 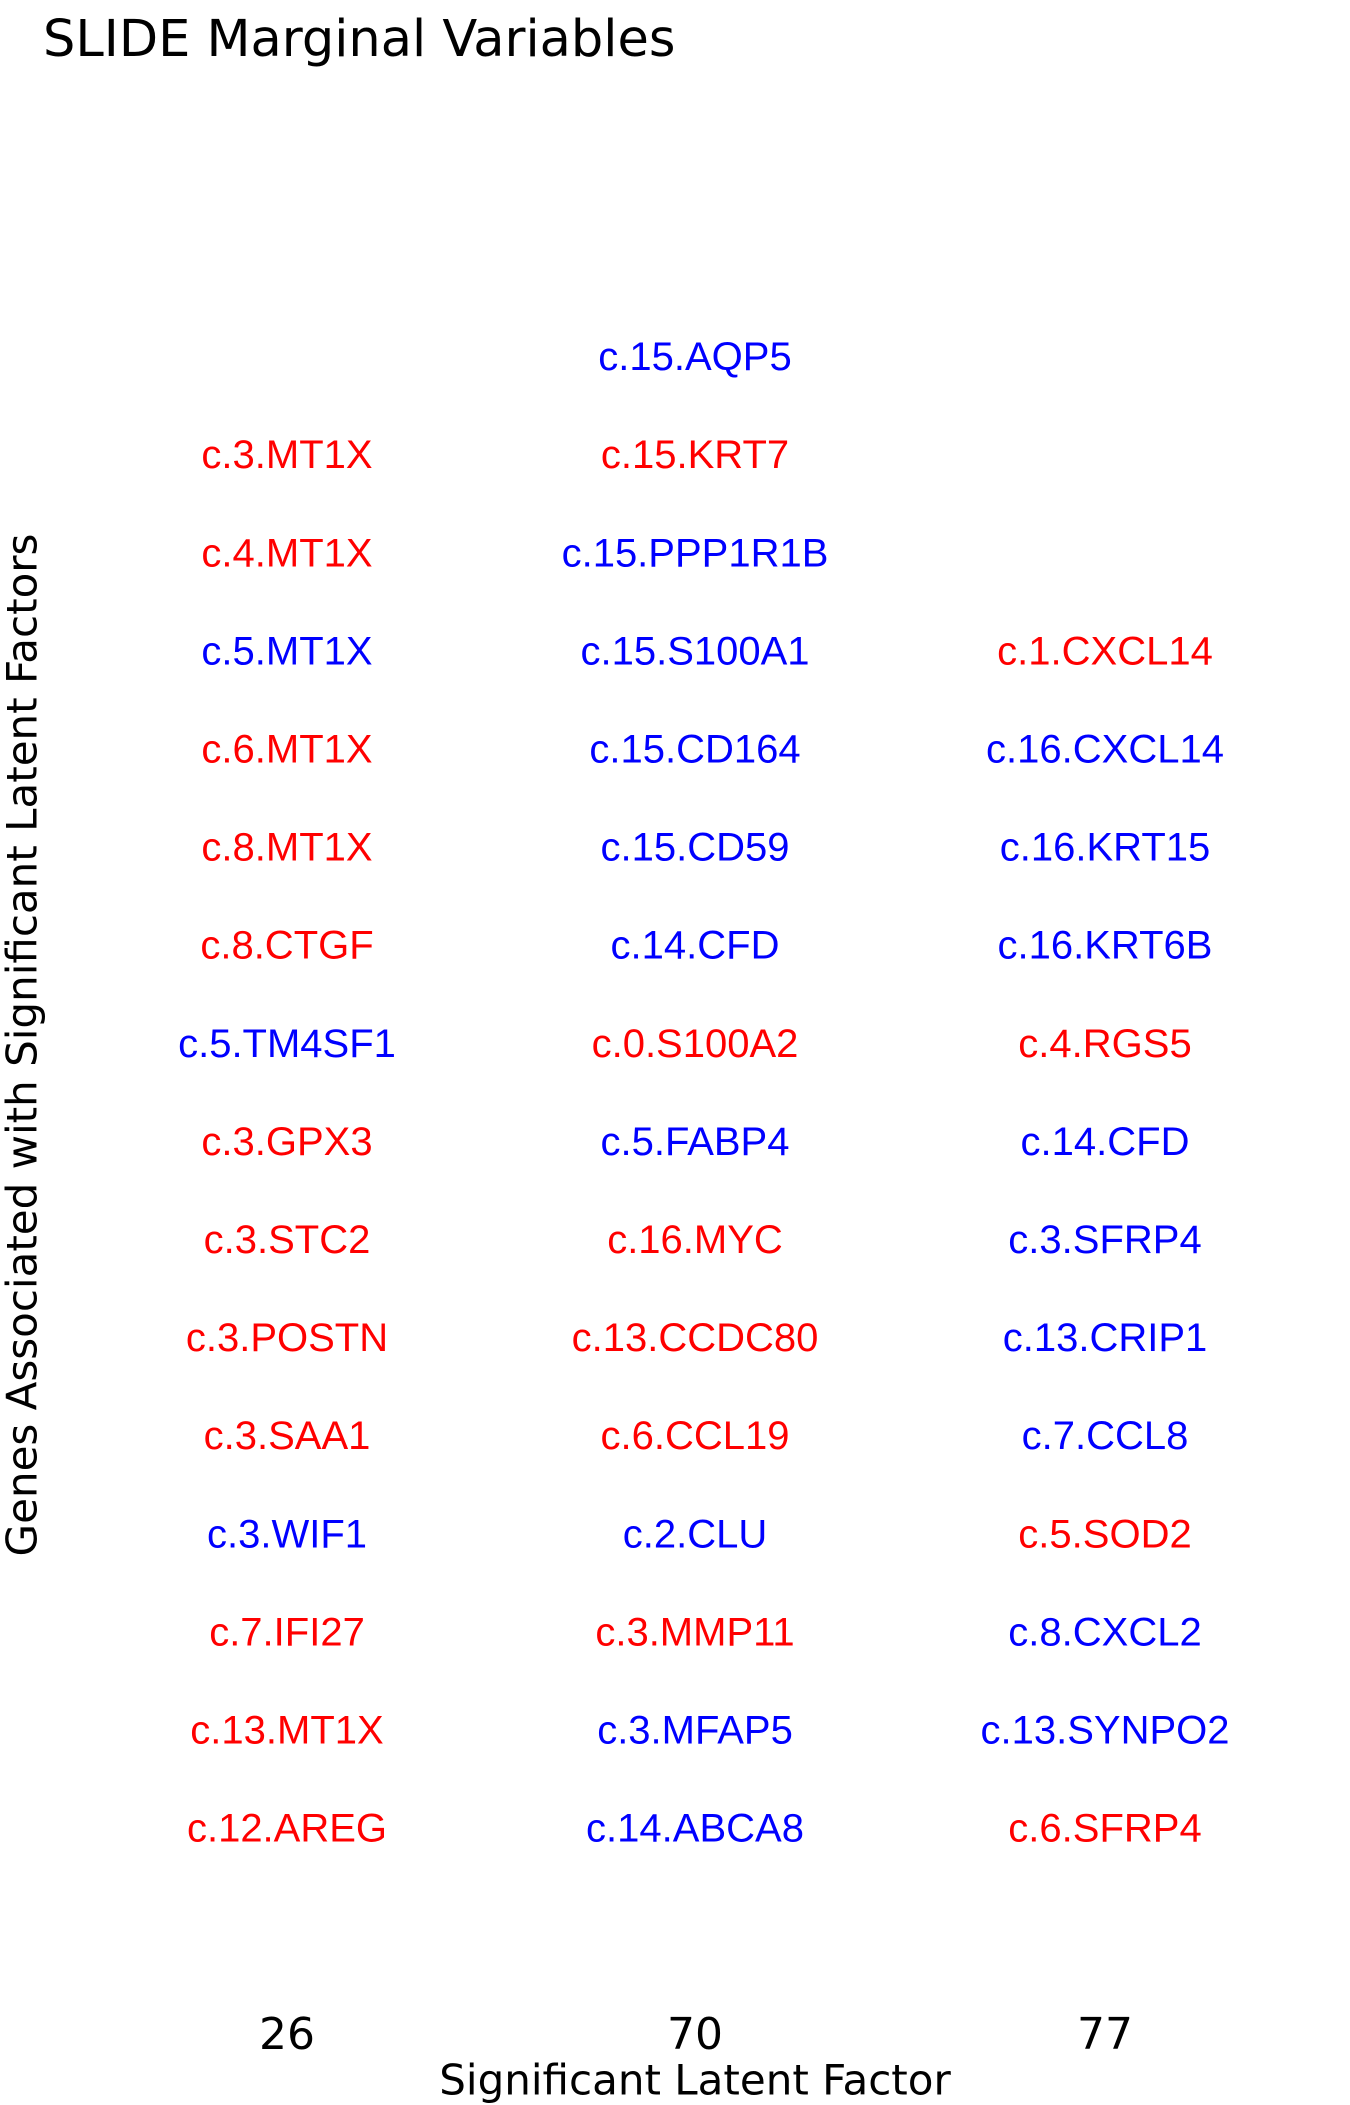 I want to click on gene-label: c.12.AREG, so click(x=287, y=1829).